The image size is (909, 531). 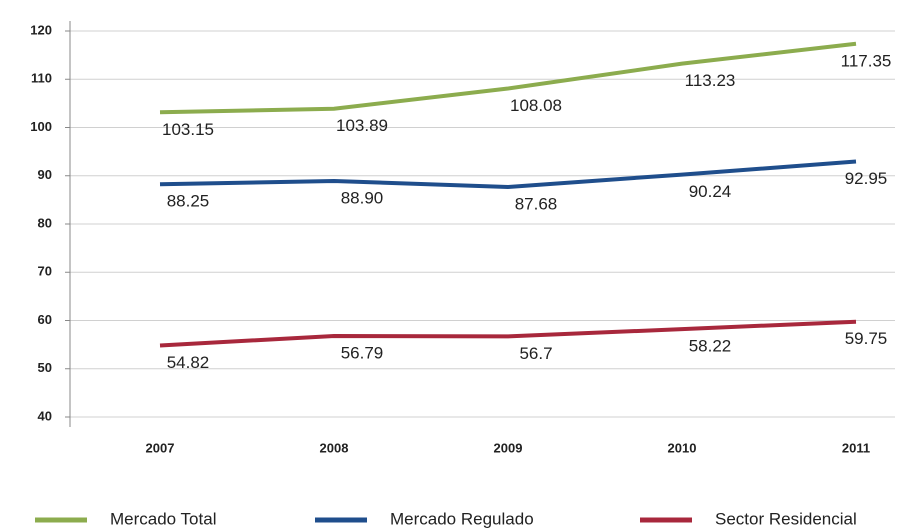 What do you see at coordinates (188, 201) in the screenshot?
I see `data-label: 88.25` at bounding box center [188, 201].